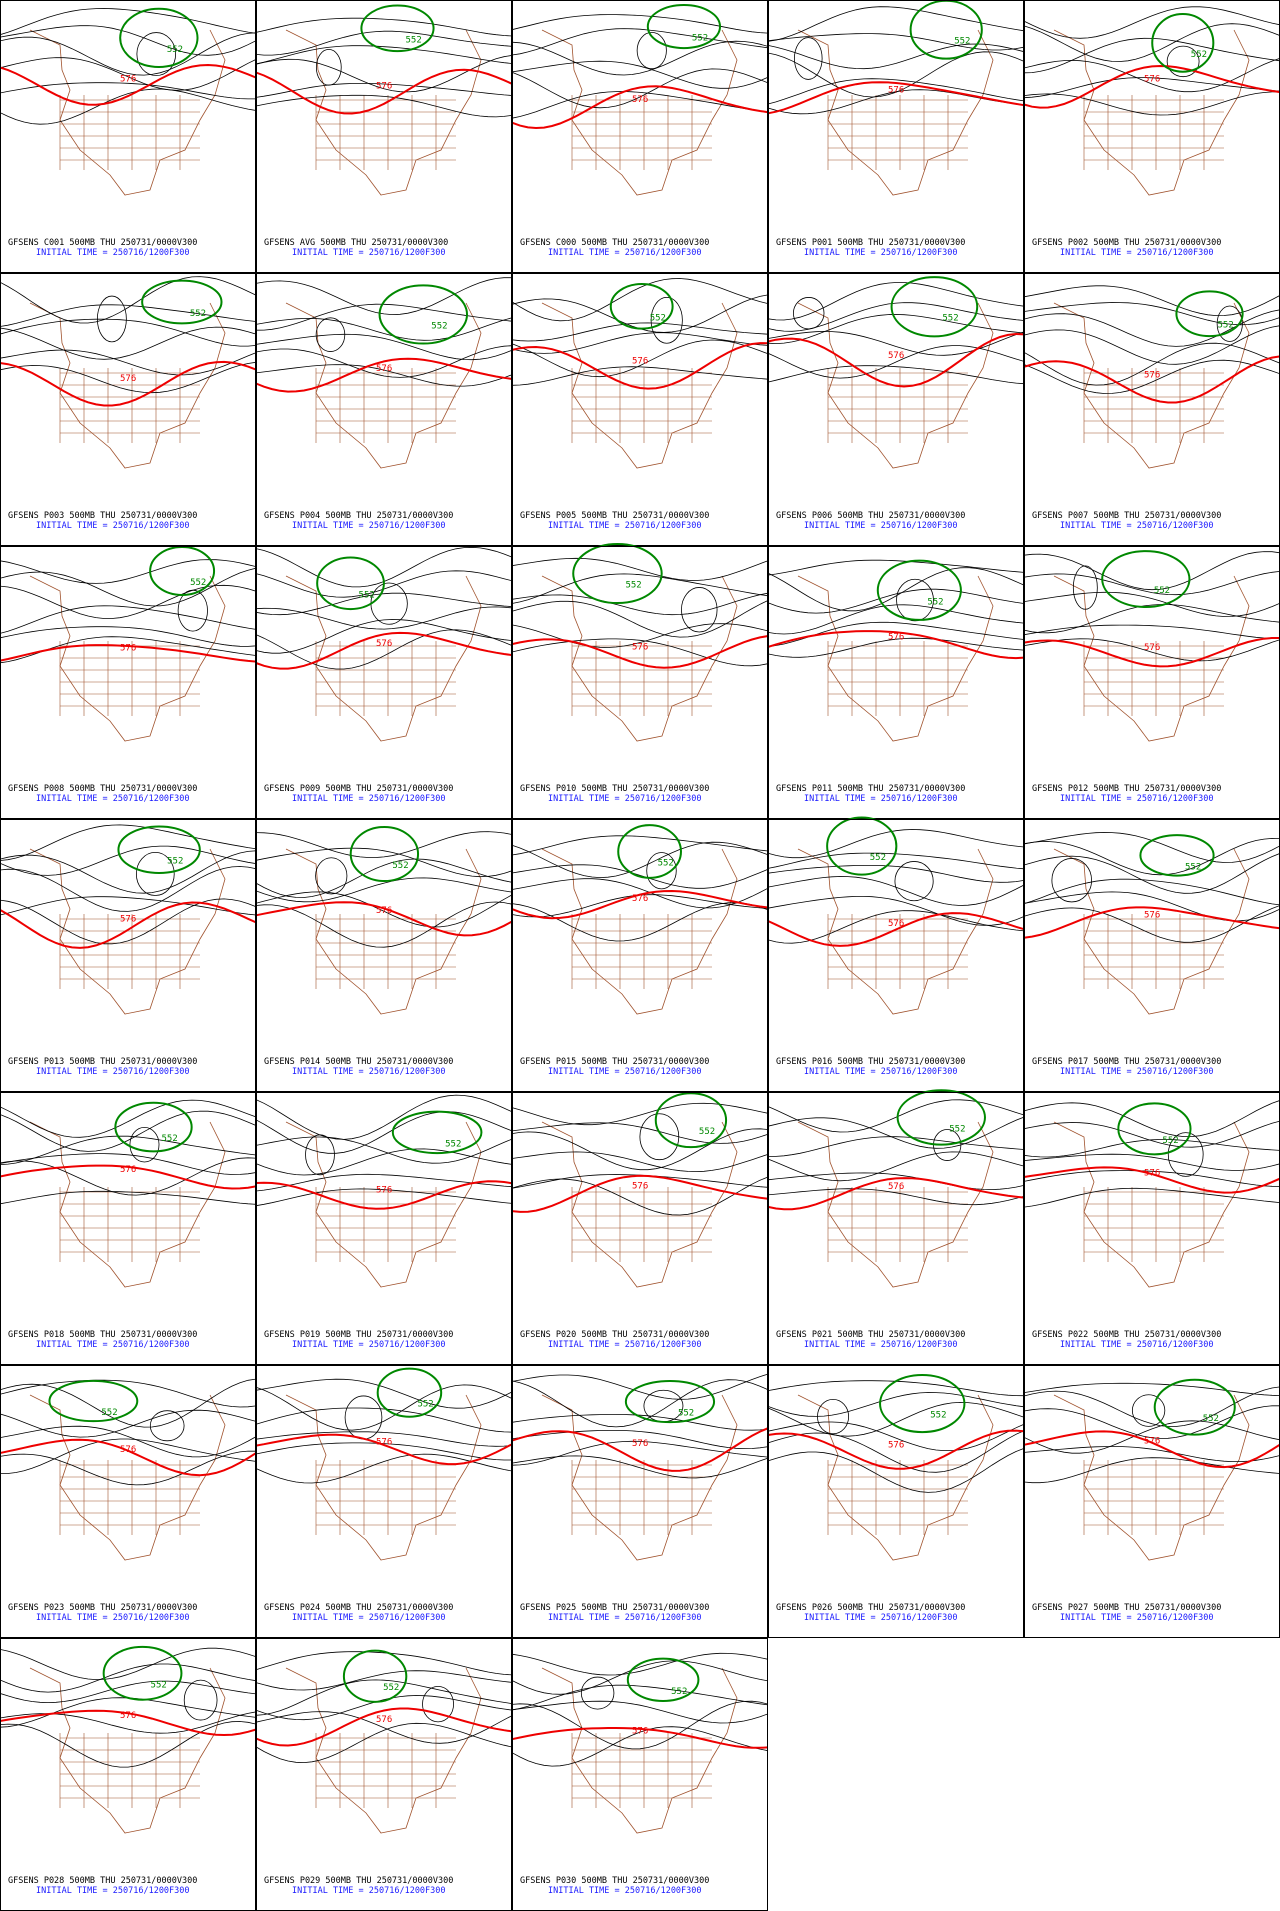  Describe the element at coordinates (358, 1062) in the screenshot. I see `panel-title: GFSENS P014 500MB THU 250731/0000V300` at that location.